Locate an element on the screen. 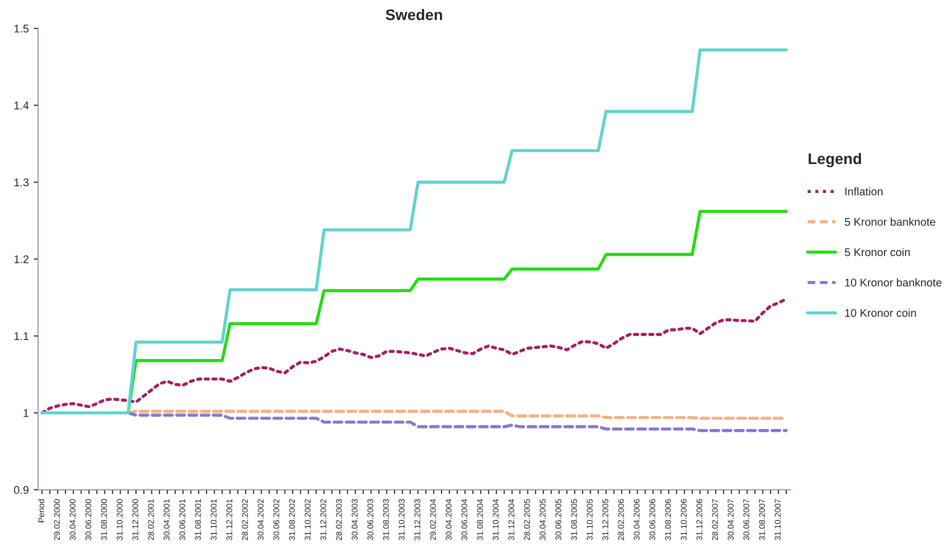 The width and height of the screenshot is (952, 546). x-tick-label: 30.04.2001 is located at coordinates (167, 519).